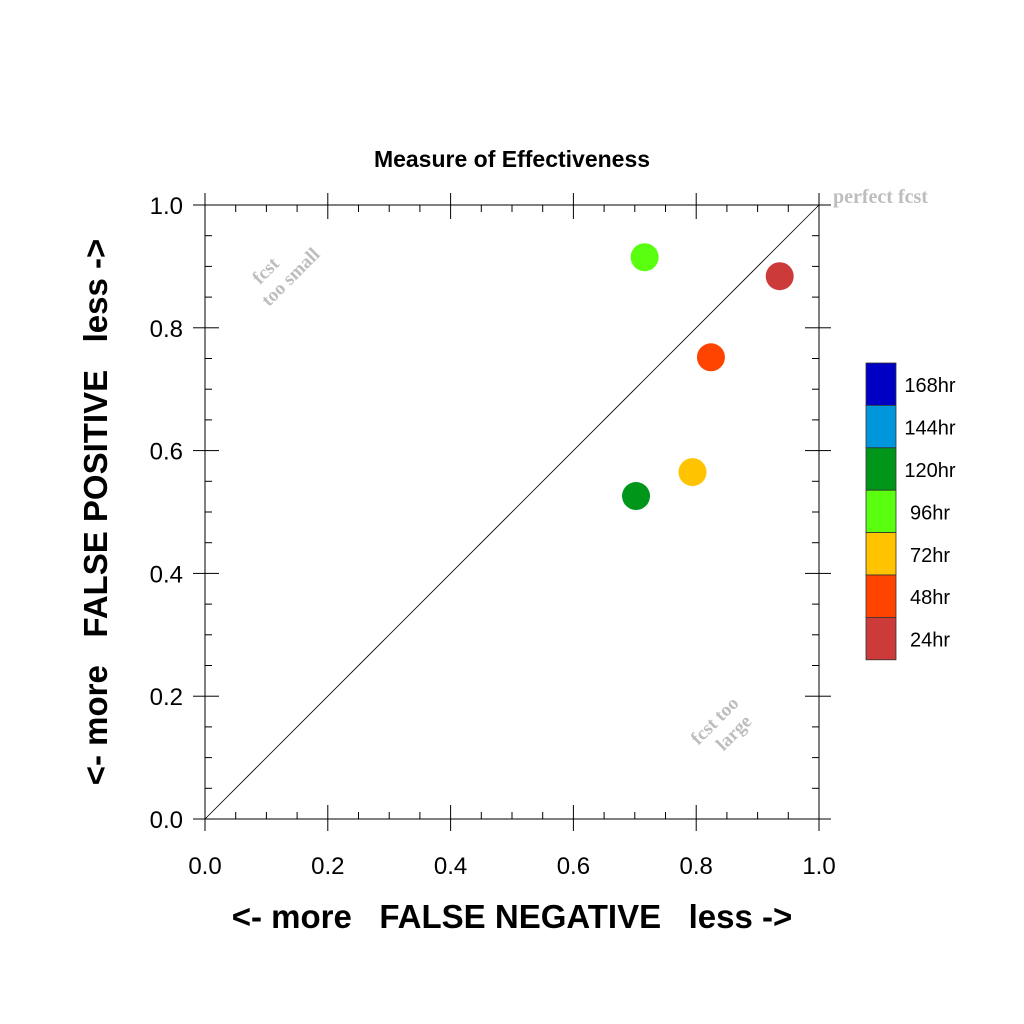  Describe the element at coordinates (166, 329) in the screenshot. I see `y-tick-label: 0.8` at that location.